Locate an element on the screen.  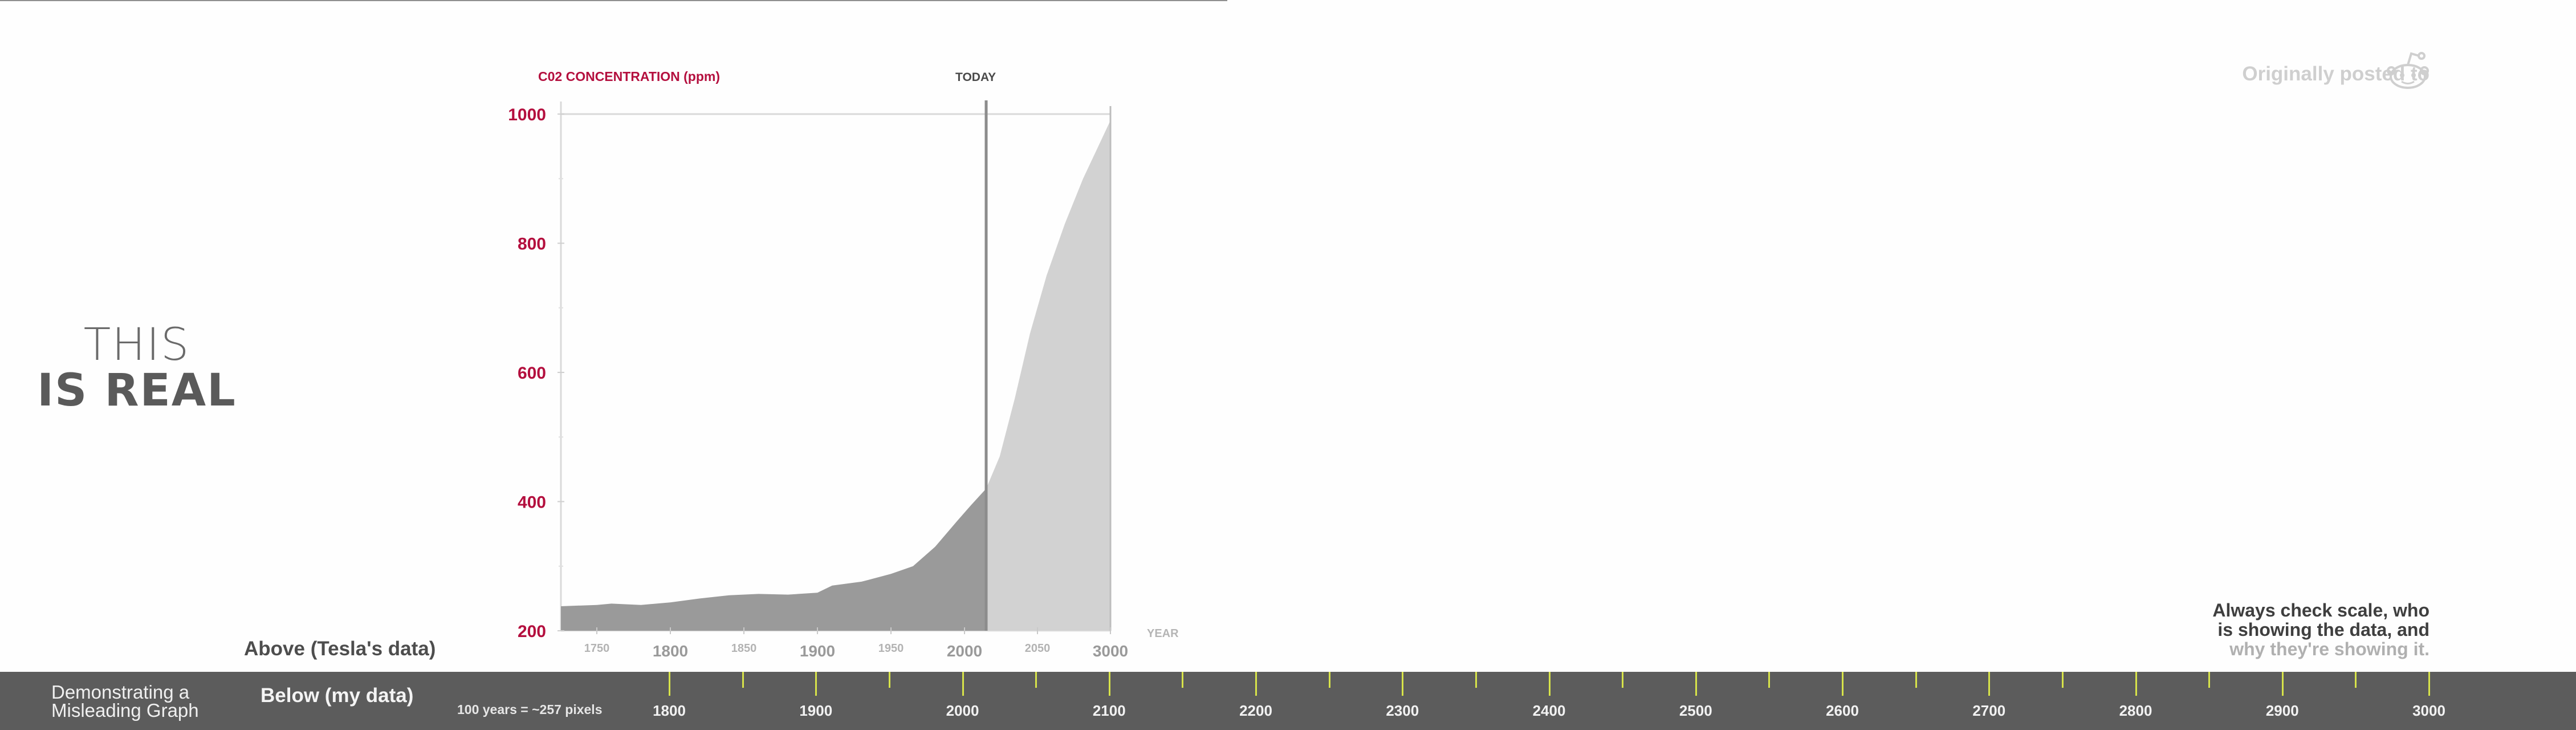
y-tick-label: 200 is located at coordinates (532, 631).